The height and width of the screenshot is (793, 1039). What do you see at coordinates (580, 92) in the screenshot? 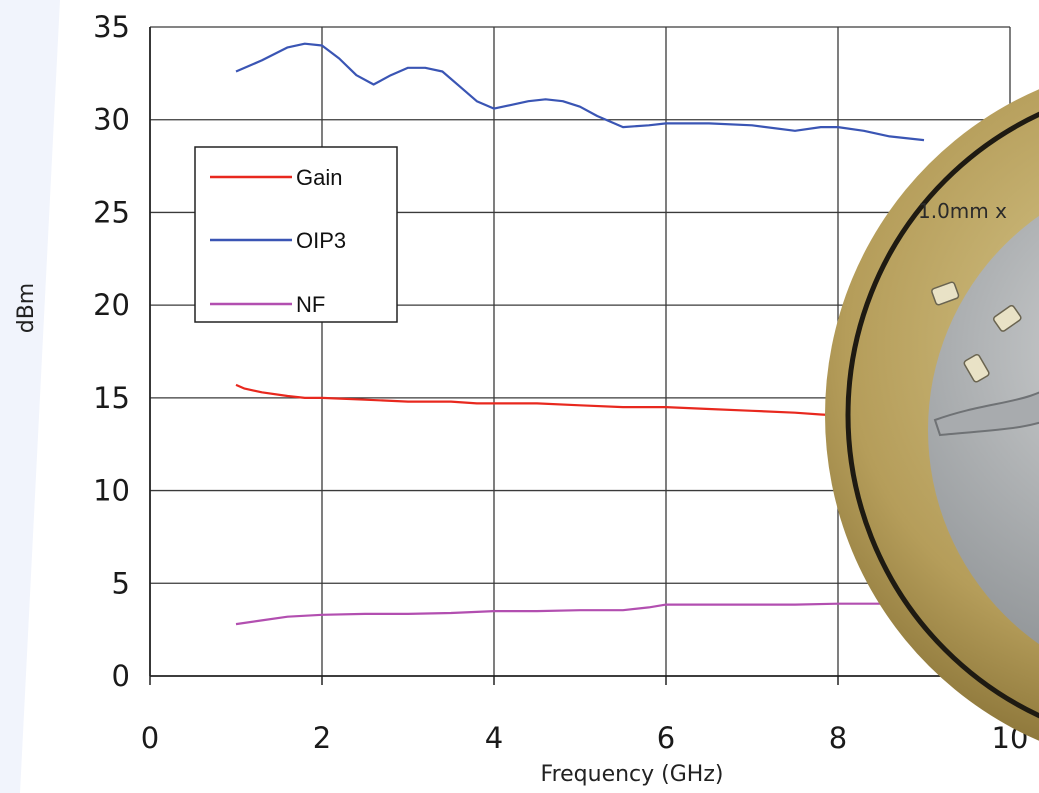
I see `series-line-oip3` at bounding box center [580, 92].